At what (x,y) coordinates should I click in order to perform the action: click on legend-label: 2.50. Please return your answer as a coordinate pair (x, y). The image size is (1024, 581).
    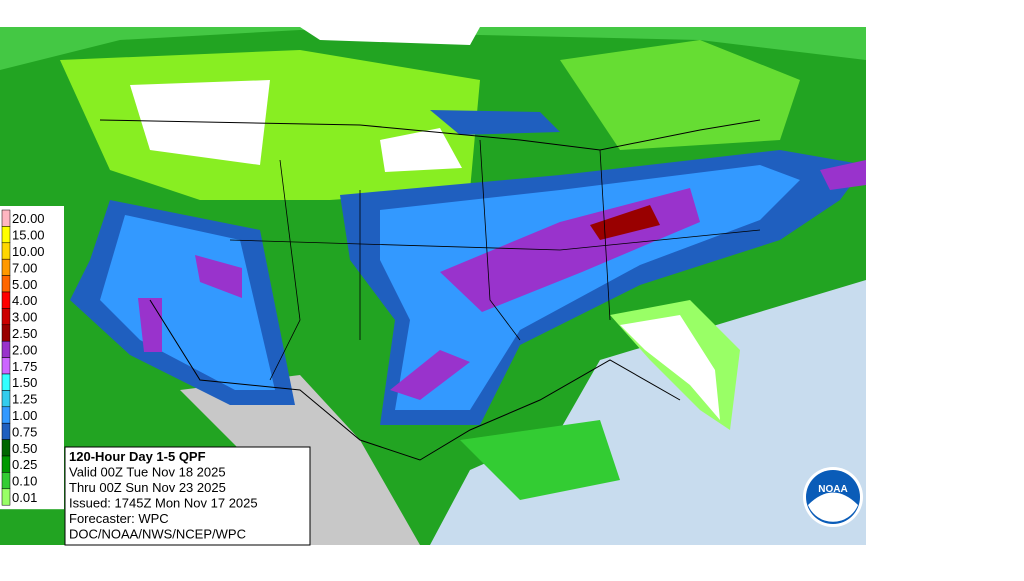
    Looking at the image, I should click on (24, 333).